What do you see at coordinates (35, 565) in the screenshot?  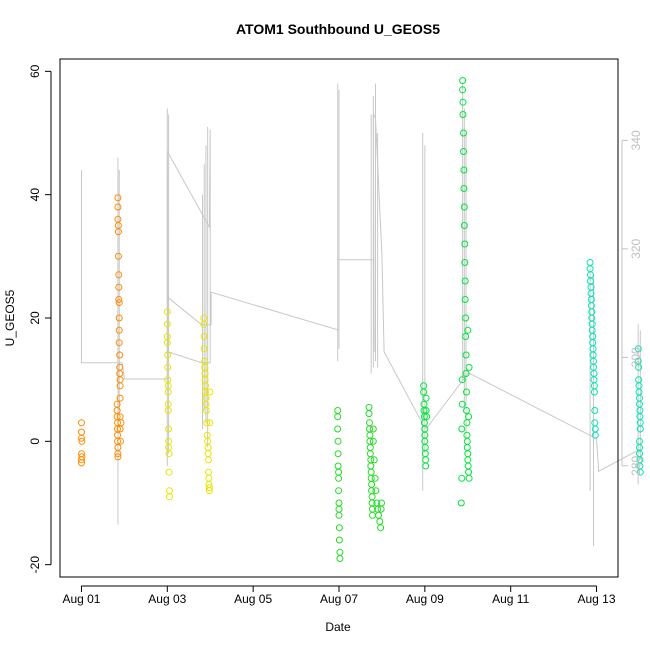 I see `y-tick-label: -20` at bounding box center [35, 565].